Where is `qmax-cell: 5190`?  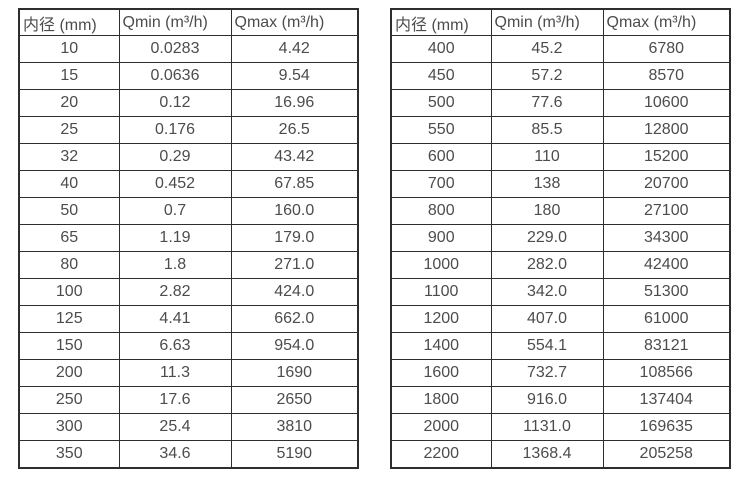
qmax-cell: 5190 is located at coordinates (294, 454).